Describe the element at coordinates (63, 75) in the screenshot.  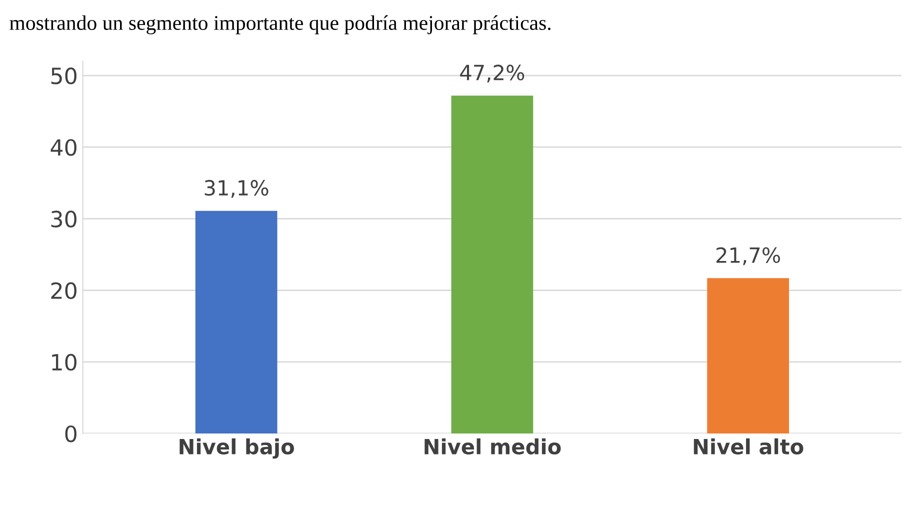
I see `y-tick-label: 50` at that location.